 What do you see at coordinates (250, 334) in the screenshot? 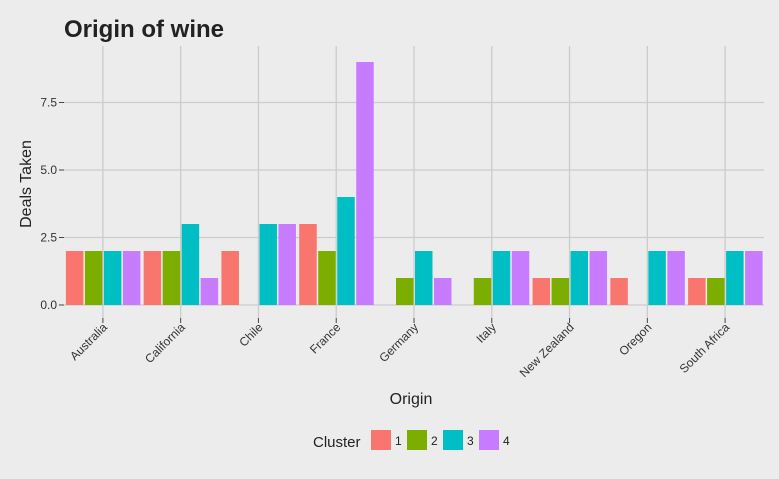
I see `x-tick-label: Chile` at bounding box center [250, 334].